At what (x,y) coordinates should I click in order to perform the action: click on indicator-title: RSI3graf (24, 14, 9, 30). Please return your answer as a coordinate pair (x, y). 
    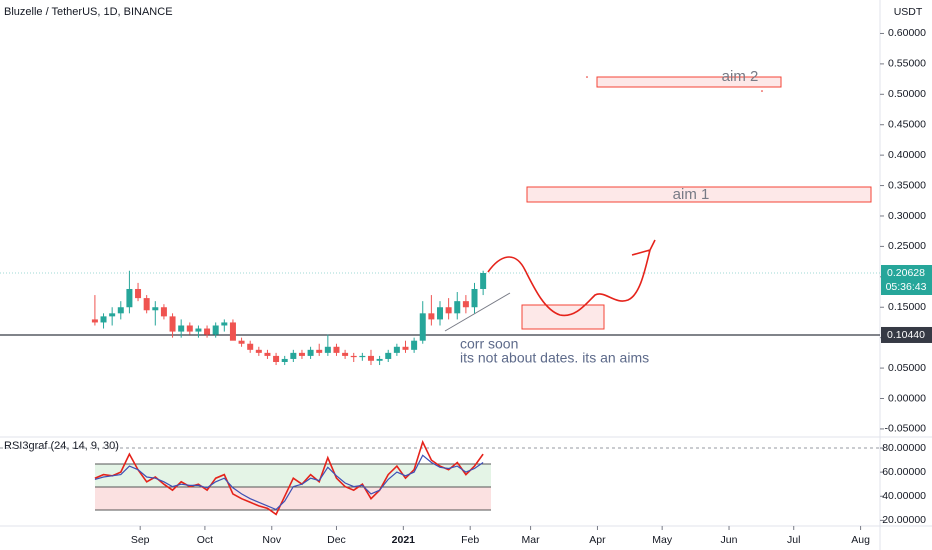
    Looking at the image, I should click on (61, 446).